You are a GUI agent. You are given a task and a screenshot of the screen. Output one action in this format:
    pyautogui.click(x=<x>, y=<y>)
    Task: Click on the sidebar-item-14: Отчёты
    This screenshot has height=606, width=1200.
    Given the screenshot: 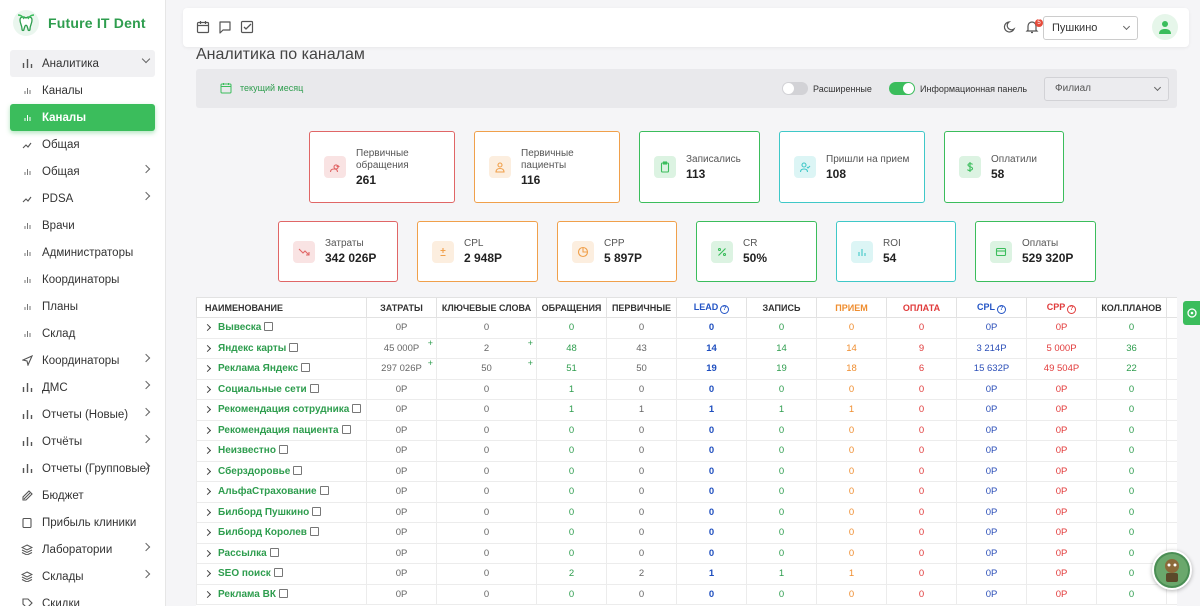 What is the action you would take?
    pyautogui.click(x=82, y=441)
    